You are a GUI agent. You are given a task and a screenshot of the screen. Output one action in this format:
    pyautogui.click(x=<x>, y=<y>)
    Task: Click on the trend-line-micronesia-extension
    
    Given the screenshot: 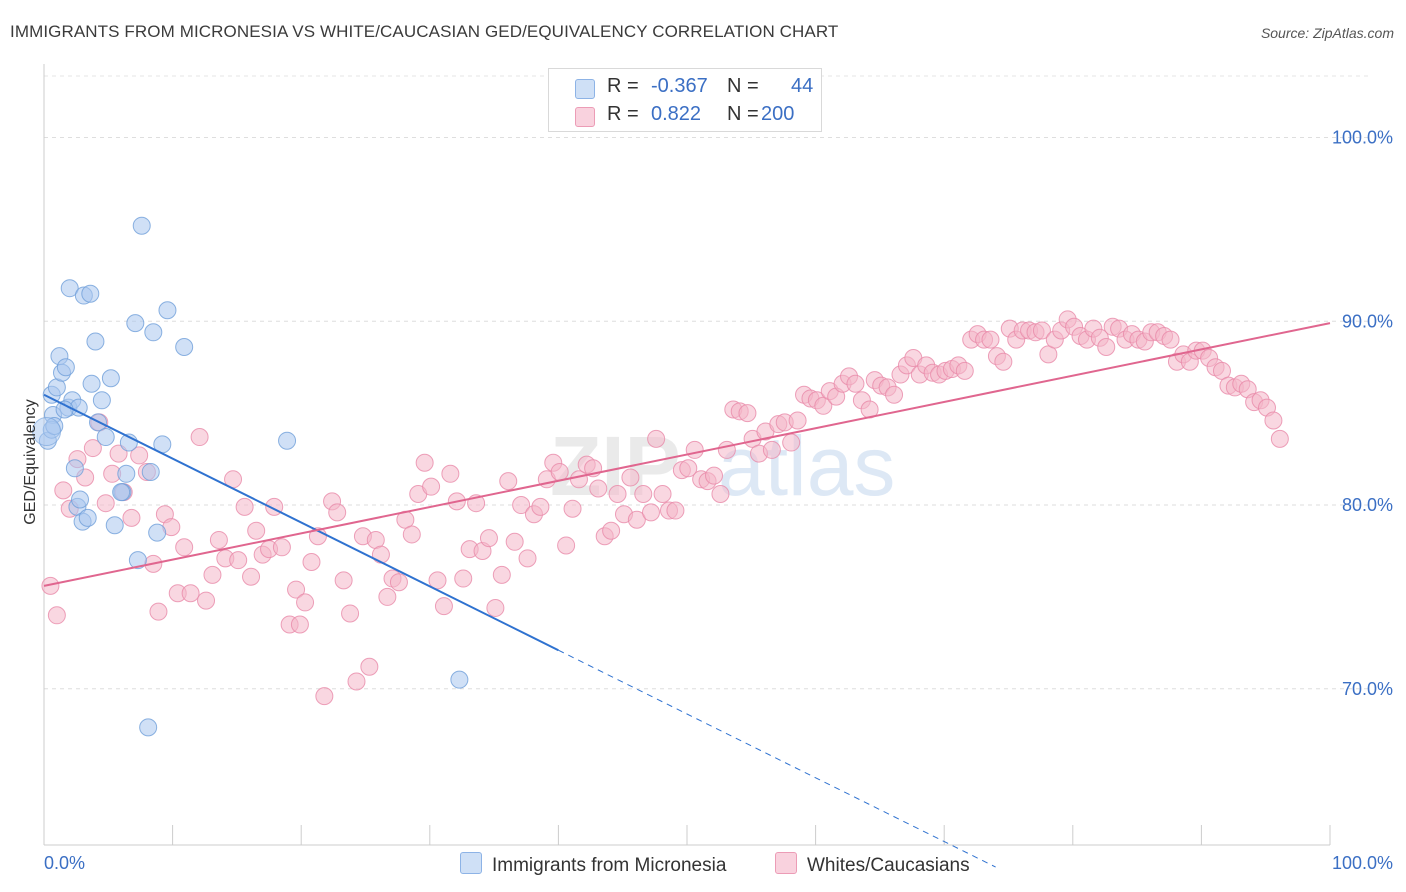 What is the action you would take?
    pyautogui.click(x=777, y=758)
    